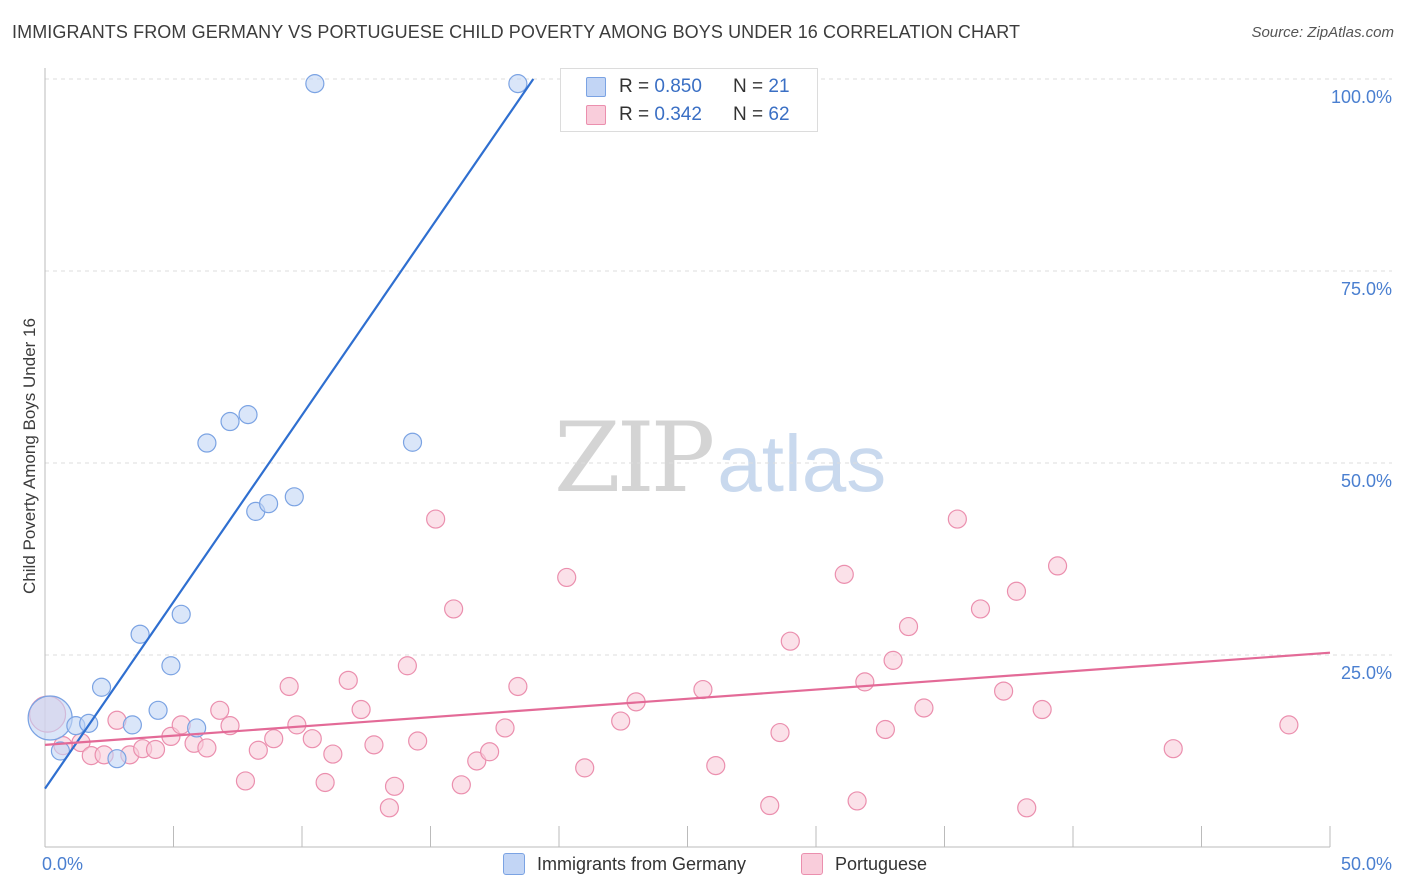 The width and height of the screenshot is (1406, 892). I want to click on bottom-legend-label-germany: Immigrants from Germany, so click(642, 863).